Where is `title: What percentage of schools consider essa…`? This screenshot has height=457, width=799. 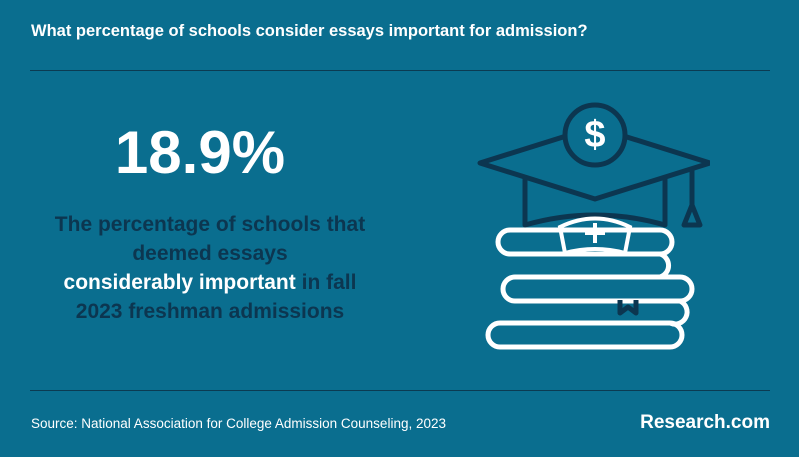
title: What percentage of schools consider essa… is located at coordinates (309, 31).